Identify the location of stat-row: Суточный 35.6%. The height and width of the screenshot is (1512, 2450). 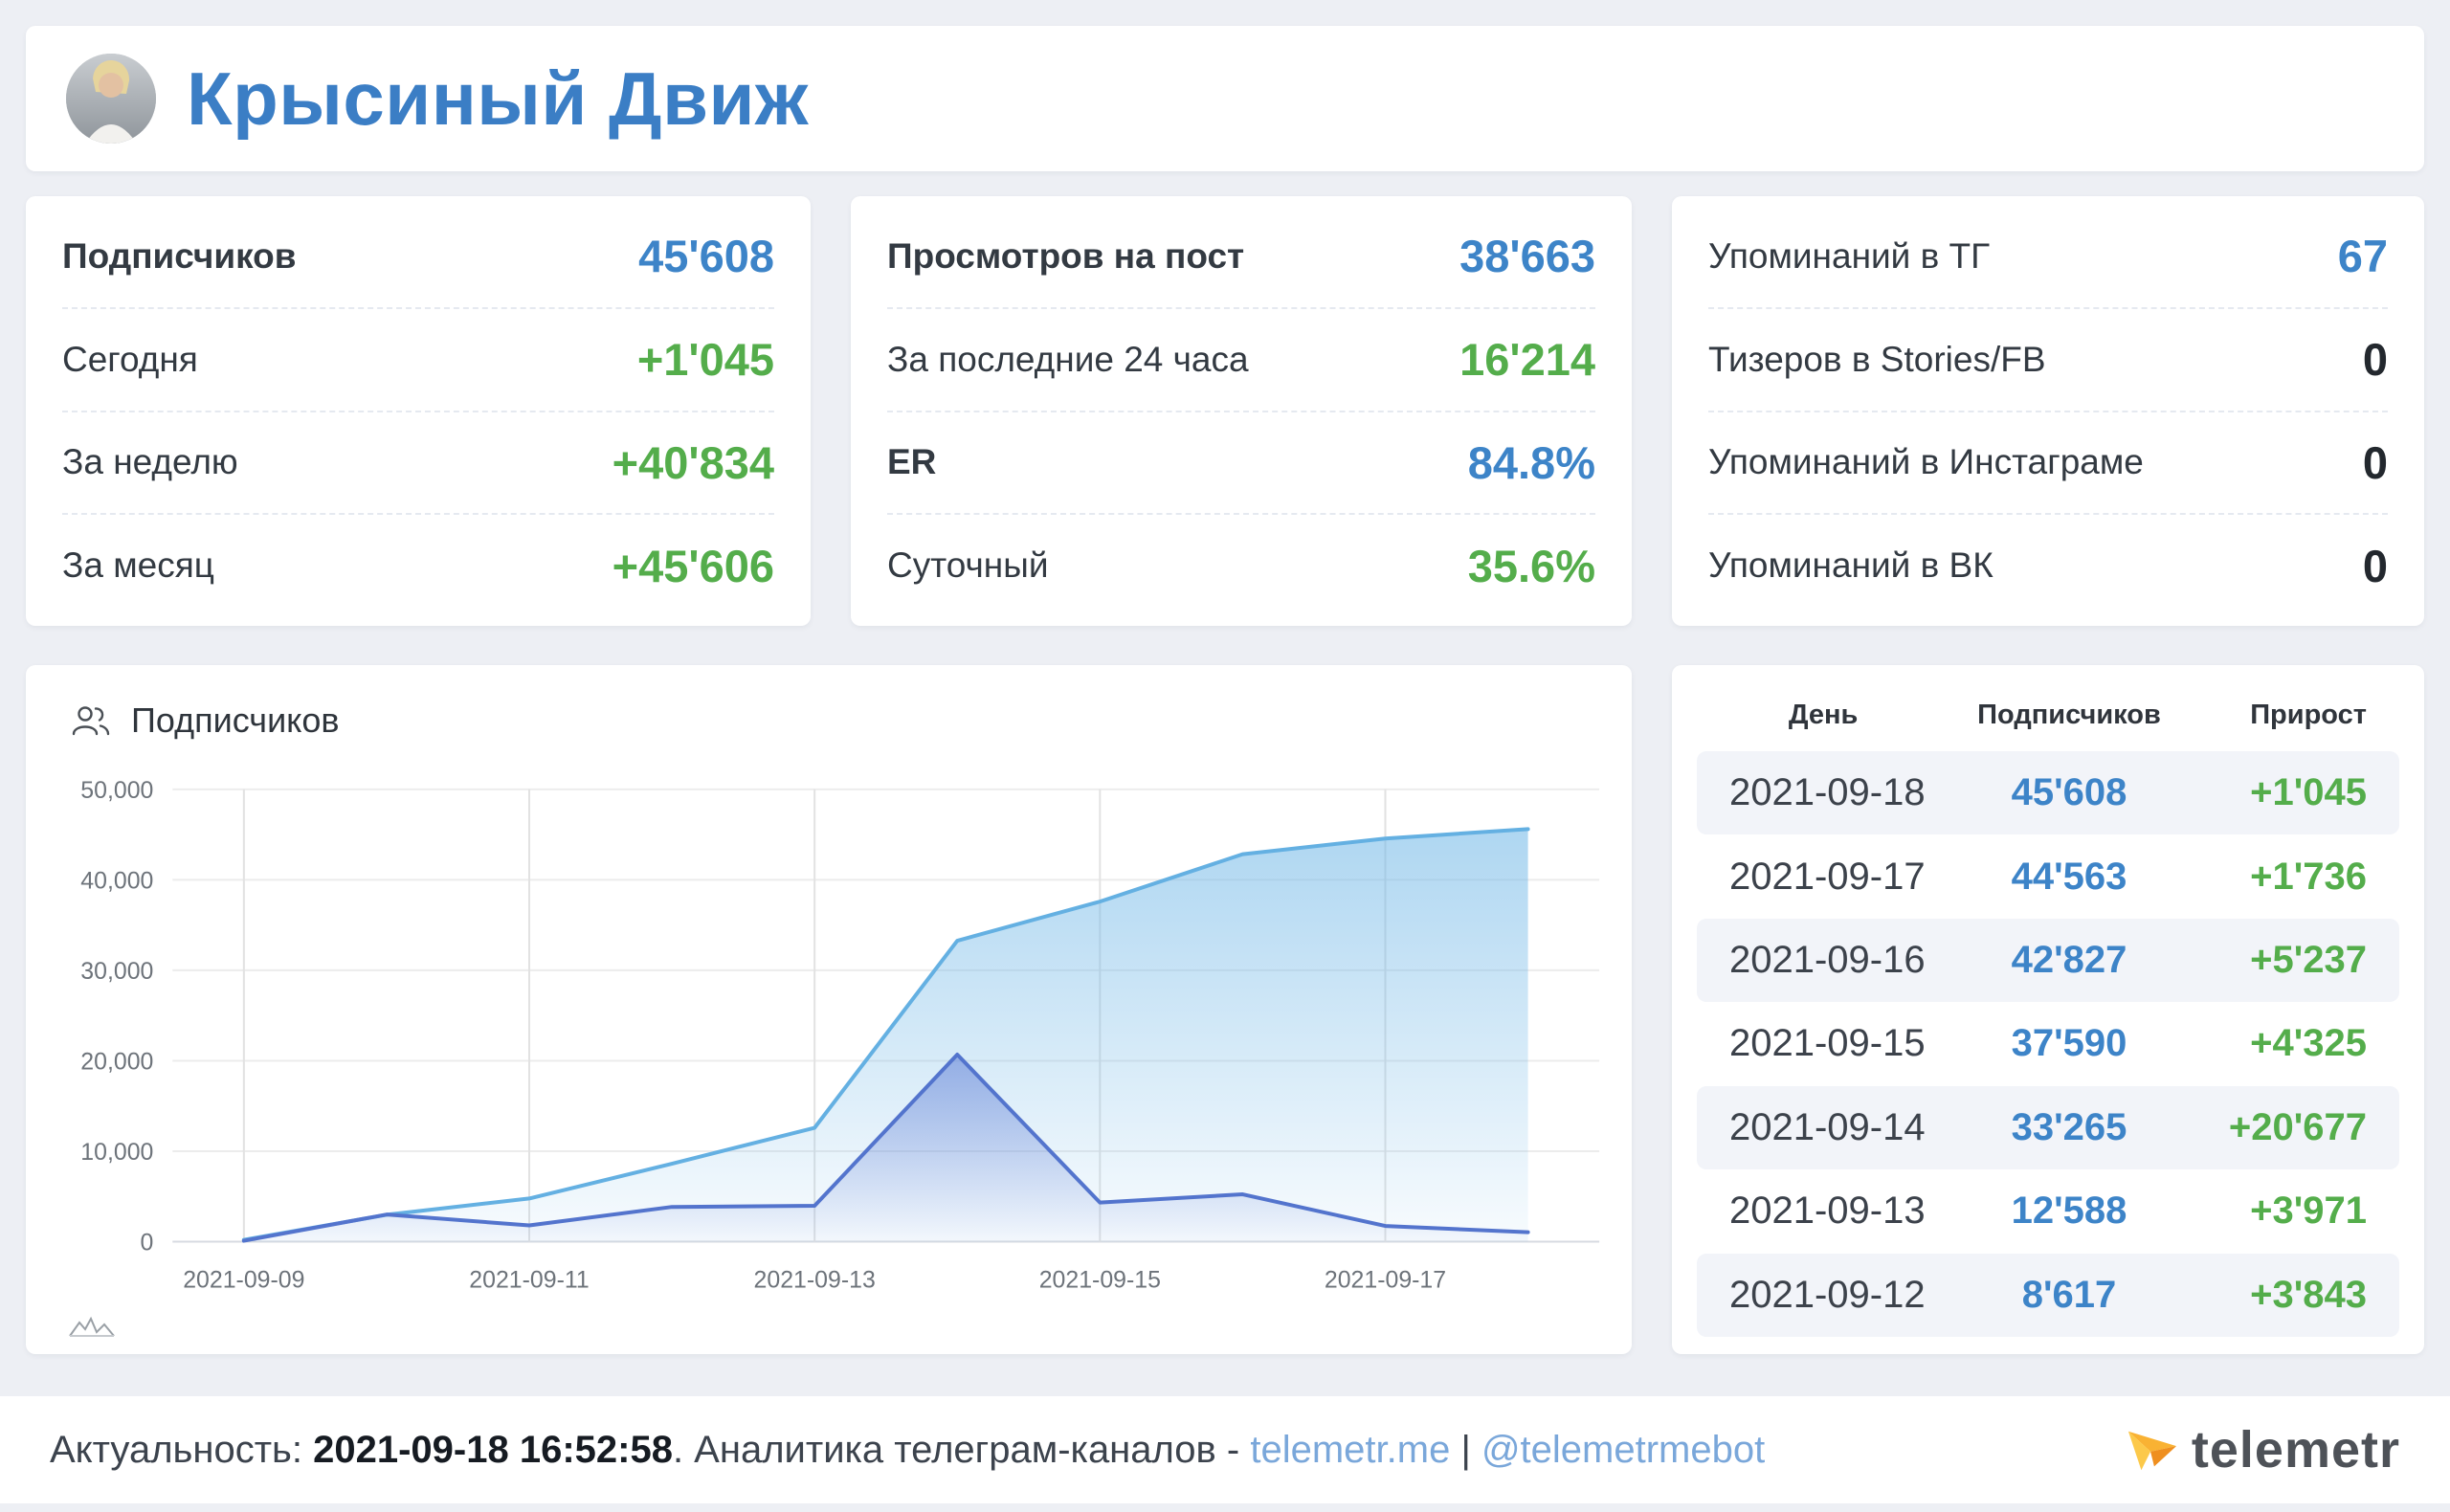
(1241, 565).